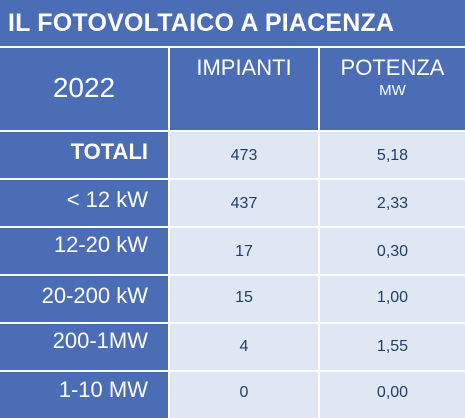 The width and height of the screenshot is (465, 418). What do you see at coordinates (84, 89) in the screenshot?
I see `year-header: 2022` at bounding box center [84, 89].